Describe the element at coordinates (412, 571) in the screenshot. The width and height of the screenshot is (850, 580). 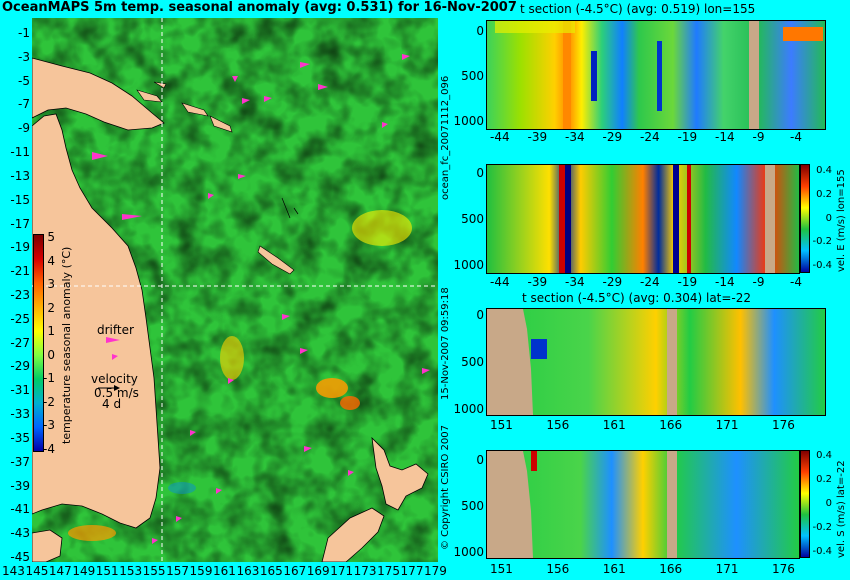
I see `map-x-tick: 177` at that location.